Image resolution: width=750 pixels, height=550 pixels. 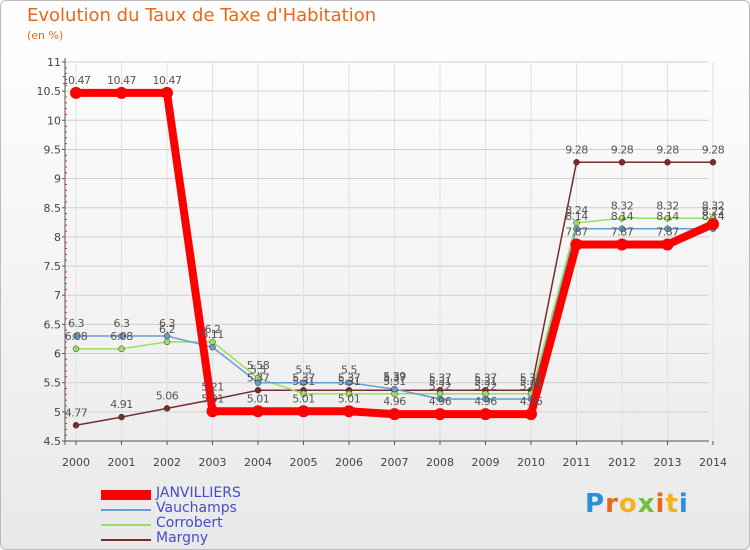 I want to click on logo-letter: r, so click(x=612, y=504).